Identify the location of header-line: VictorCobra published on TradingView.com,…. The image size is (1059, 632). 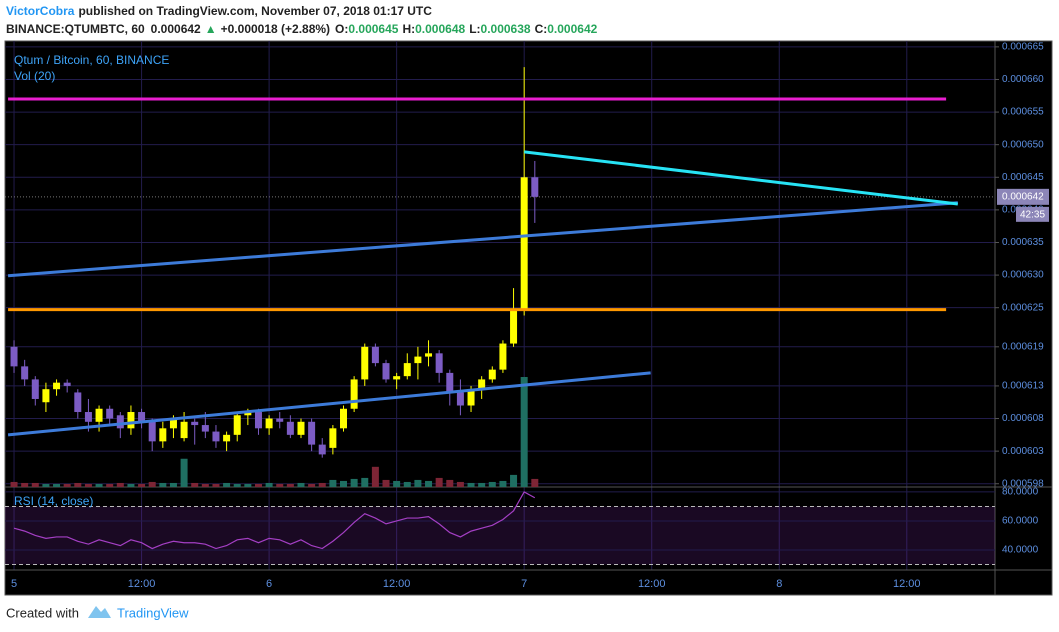
(219, 11).